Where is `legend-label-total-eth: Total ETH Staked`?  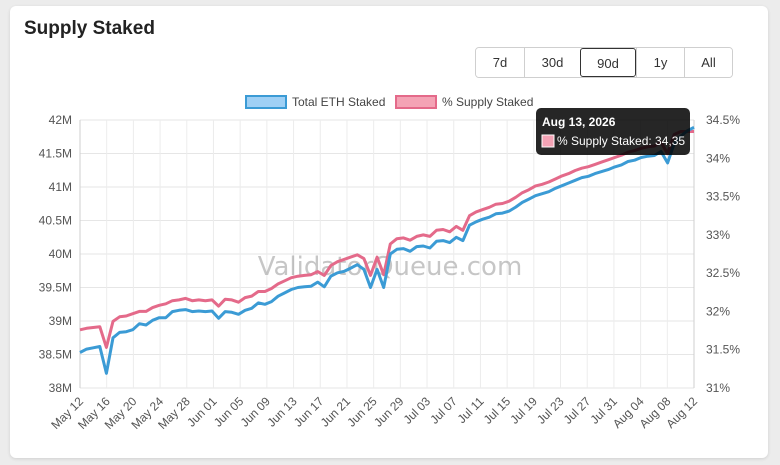 legend-label-total-eth: Total ETH Staked is located at coordinates (338, 102).